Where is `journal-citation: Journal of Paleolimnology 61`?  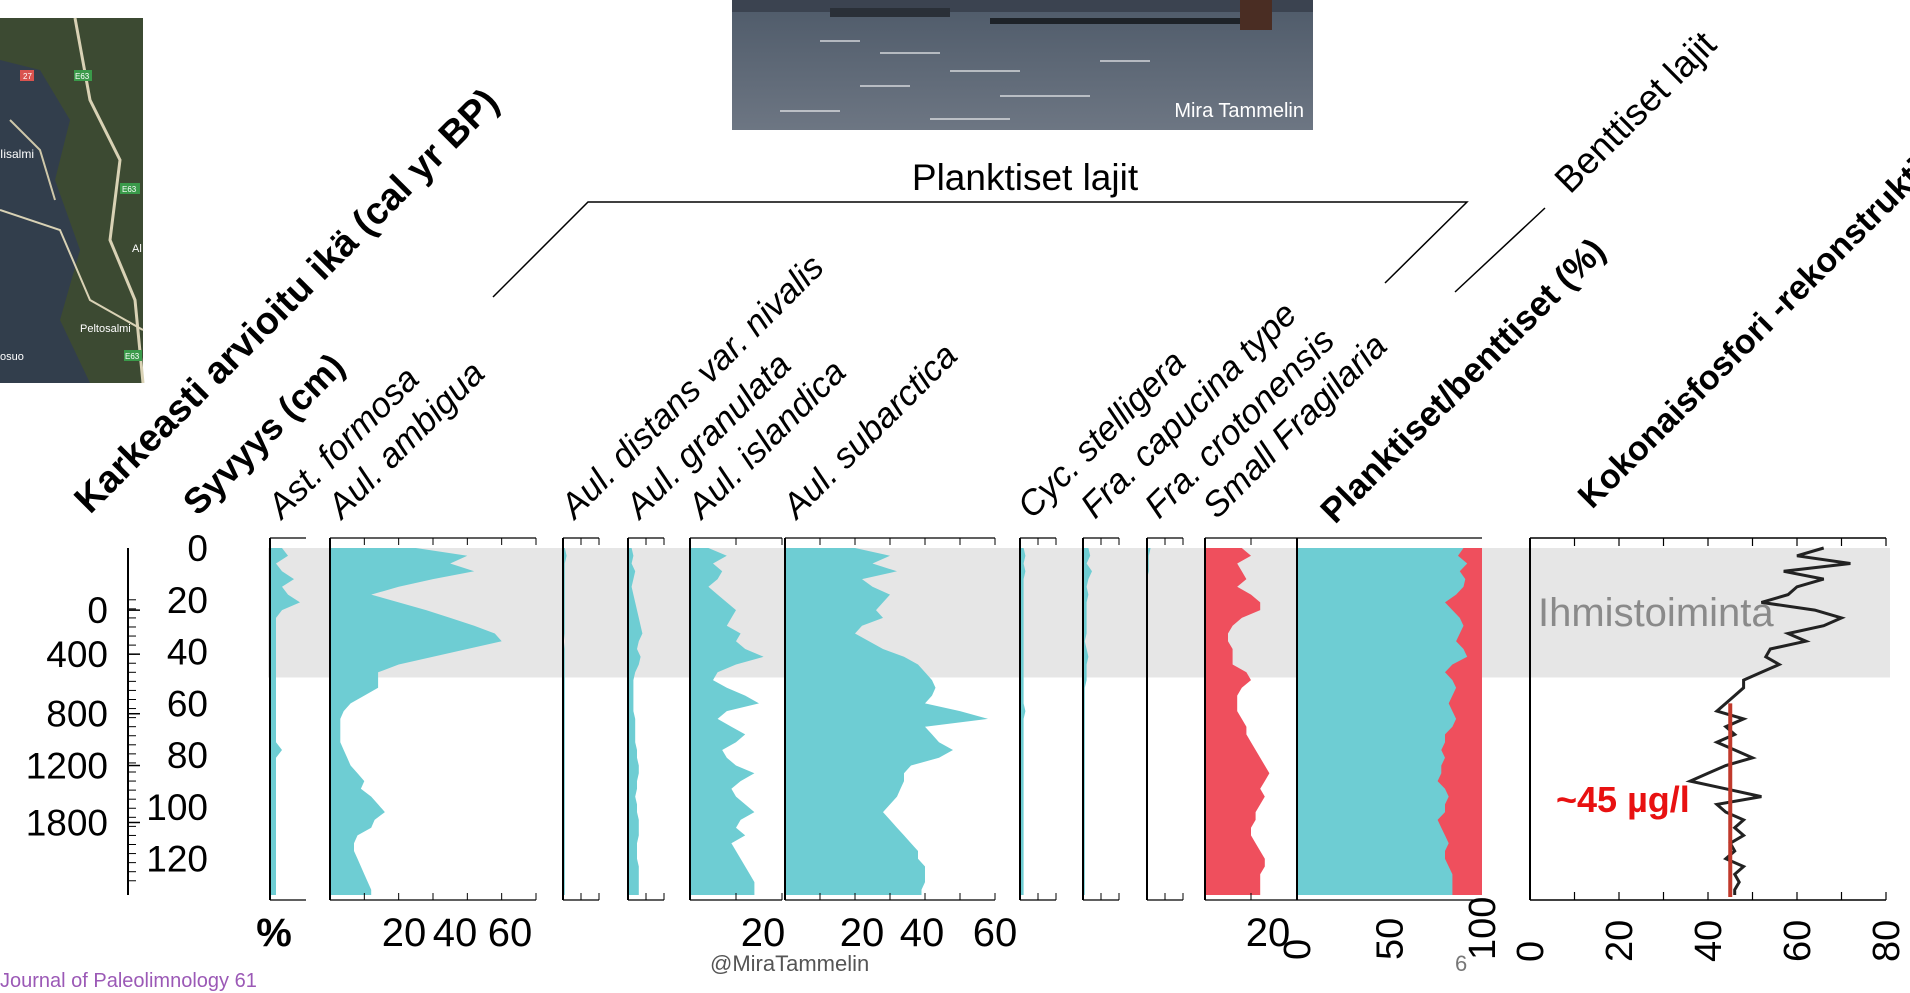 journal-citation: Journal of Paleolimnology 61 is located at coordinates (128, 981).